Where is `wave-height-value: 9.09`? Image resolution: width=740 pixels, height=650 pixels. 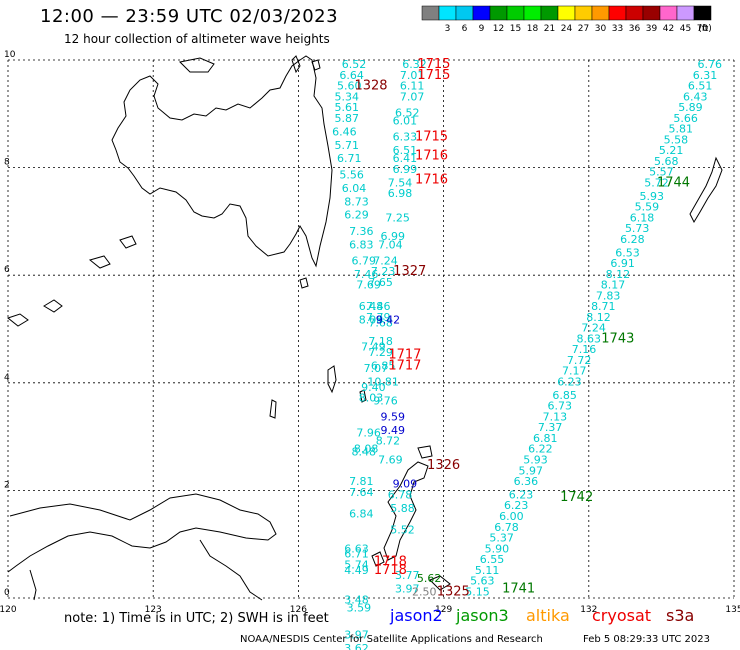 wave-height-value: 9.09 is located at coordinates (405, 484).